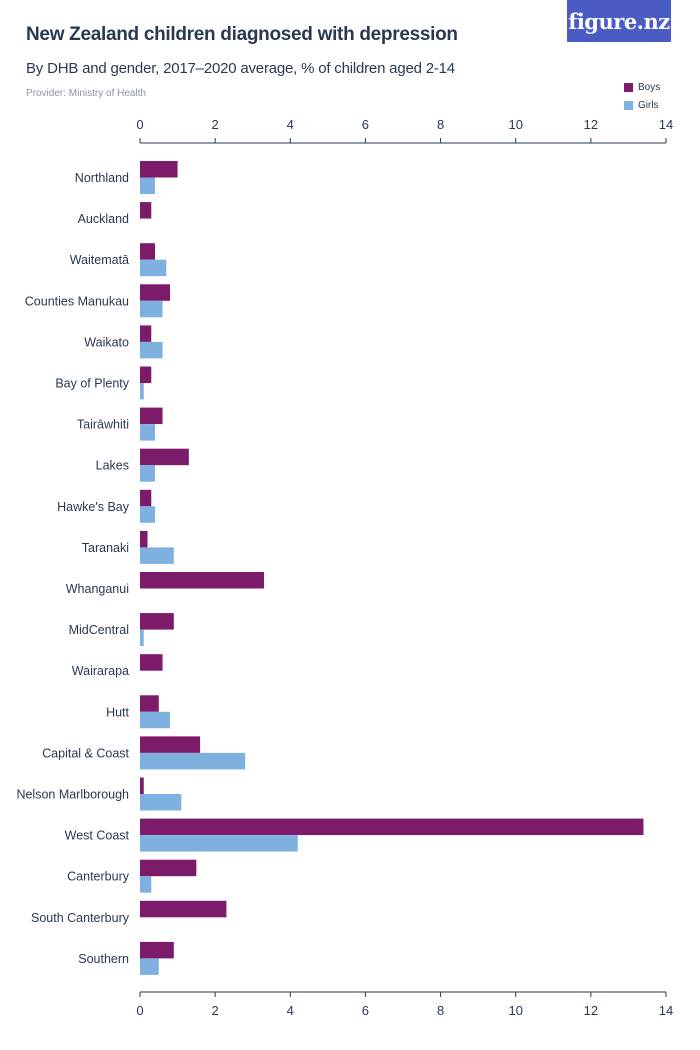 The height and width of the screenshot is (1050, 700). What do you see at coordinates (98, 877) in the screenshot?
I see `category-label: Canterbury` at bounding box center [98, 877].